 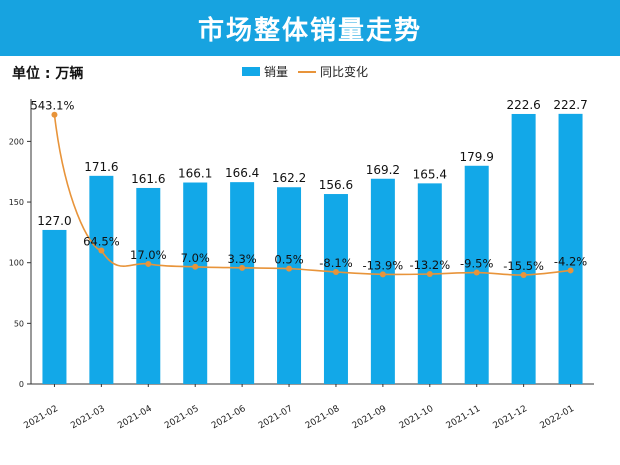 I want to click on bar-value-label: 127.0, so click(x=54, y=221).